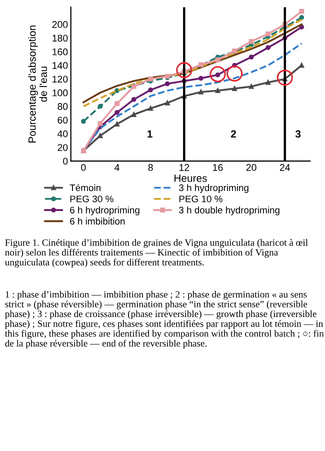  I want to click on y-tick-label: 40, so click(62, 134).